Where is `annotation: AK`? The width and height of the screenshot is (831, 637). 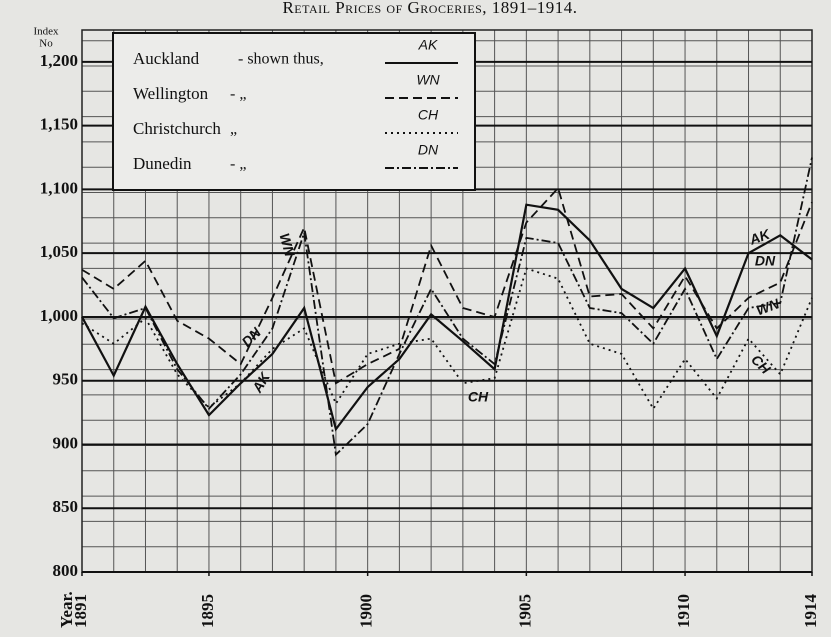 annotation: AK is located at coordinates (759, 237).